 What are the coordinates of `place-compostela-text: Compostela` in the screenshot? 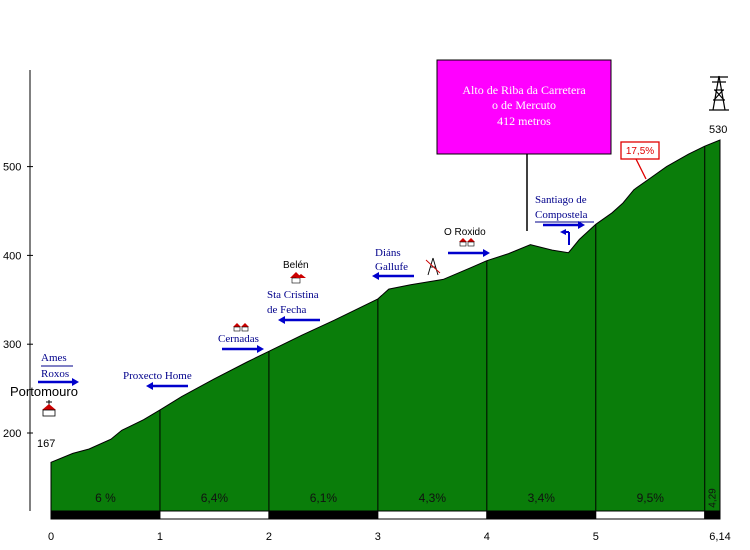 It's located at (561, 215).